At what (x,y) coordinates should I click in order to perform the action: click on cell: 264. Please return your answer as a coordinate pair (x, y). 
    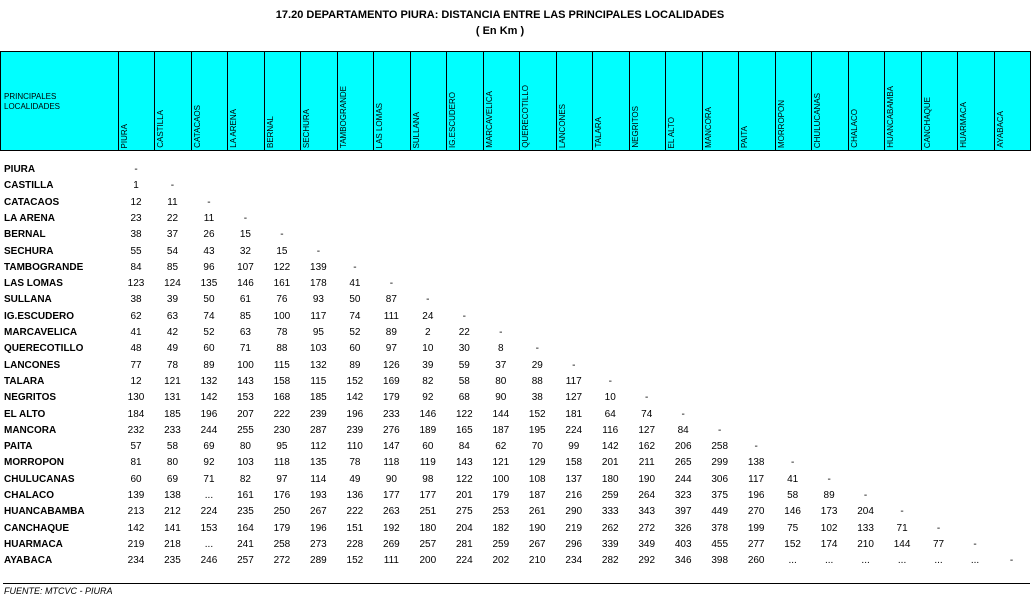
    Looking at the image, I should click on (647, 495).